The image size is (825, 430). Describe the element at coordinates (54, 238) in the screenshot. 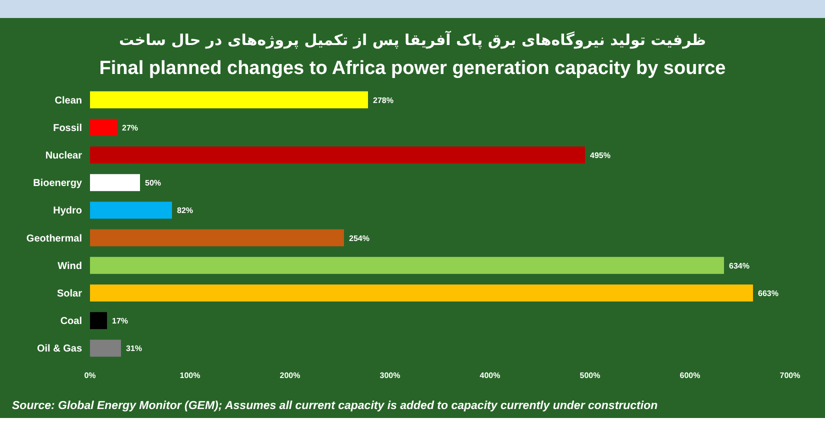

I see `y-tick-label: Geothermal` at that location.